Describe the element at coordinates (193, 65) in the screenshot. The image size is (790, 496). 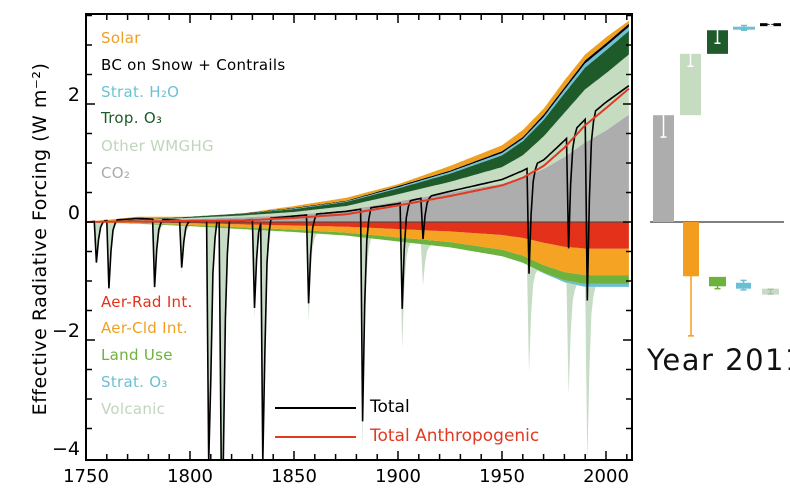
I see `legend-bc-snow-contrails: BC on Snow + Contrails` at that location.